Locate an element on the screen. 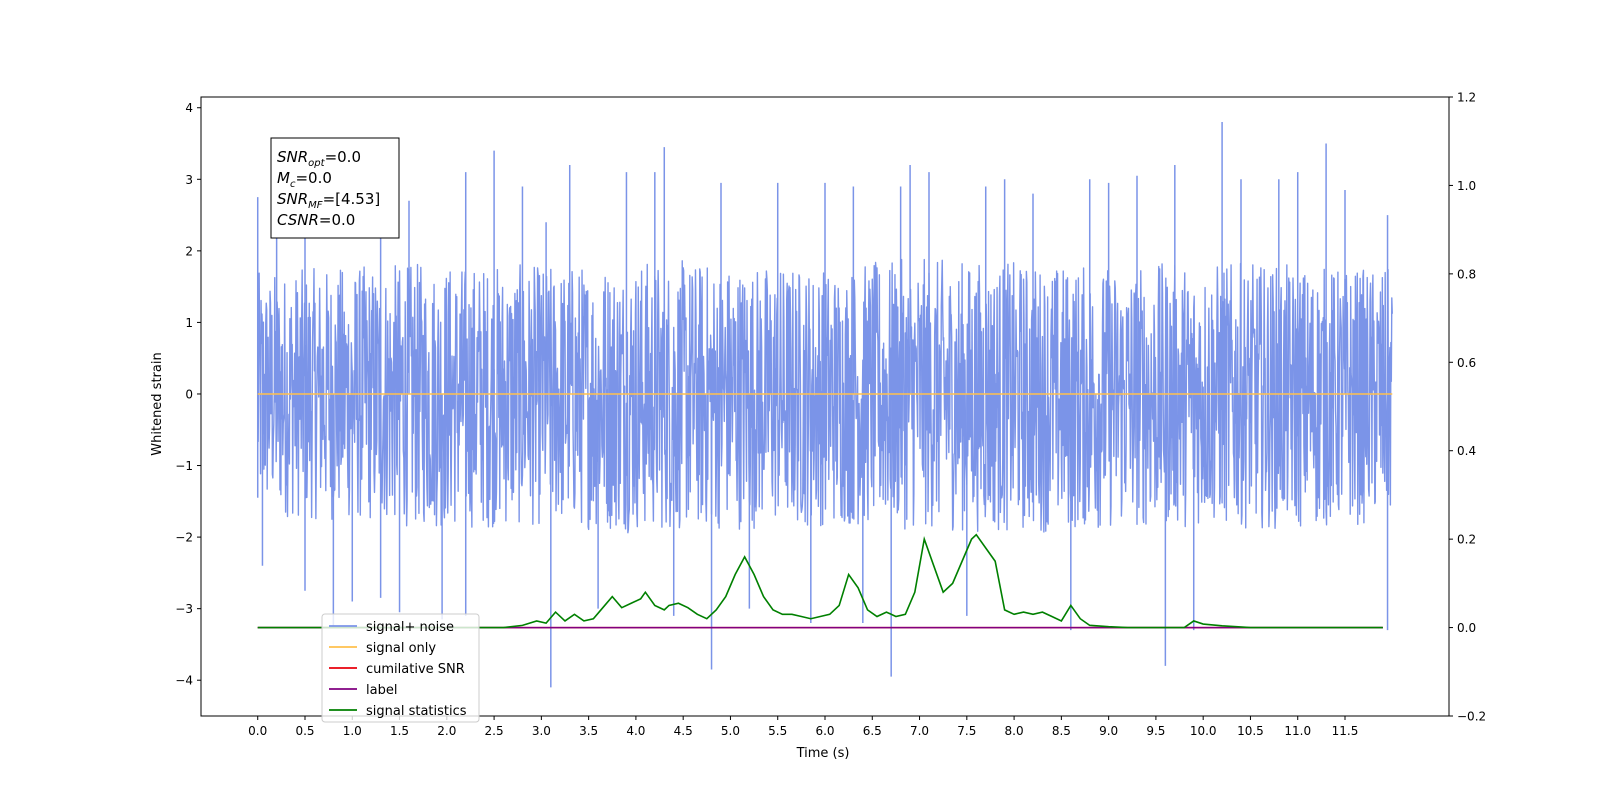 This screenshot has width=1600, height=800. annotation-subscript: MF is located at coordinates (315, 205).